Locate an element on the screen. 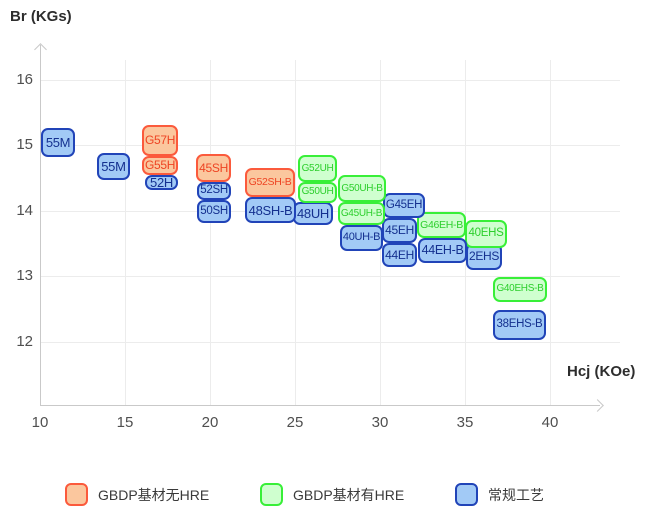 Image resolution: width=645 pixels, height=515 pixels. grade-box-50sh: 50SH is located at coordinates (214, 211).